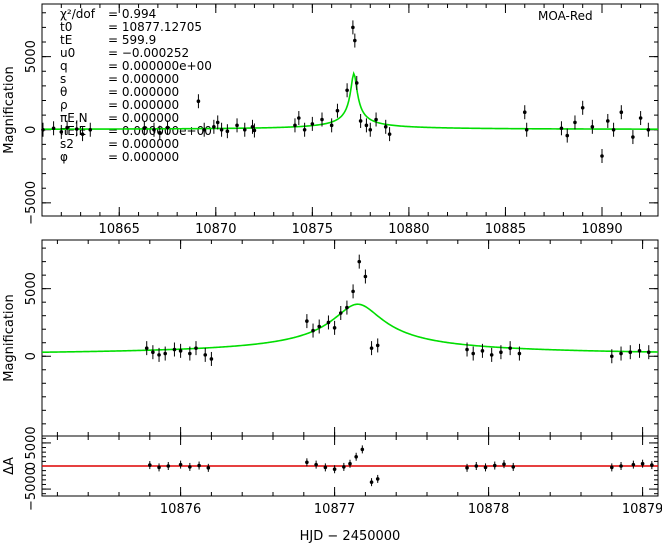  I want to click on panel-middle-ylabel: Magnification, so click(9, 338).